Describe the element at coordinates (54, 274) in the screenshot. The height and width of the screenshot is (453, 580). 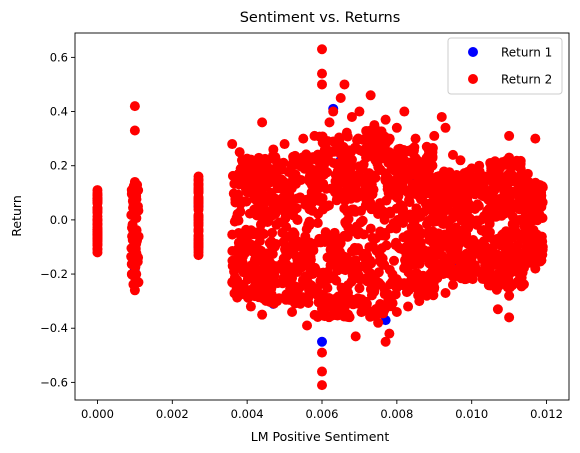
I see `y-tick-label: −0.2` at that location.